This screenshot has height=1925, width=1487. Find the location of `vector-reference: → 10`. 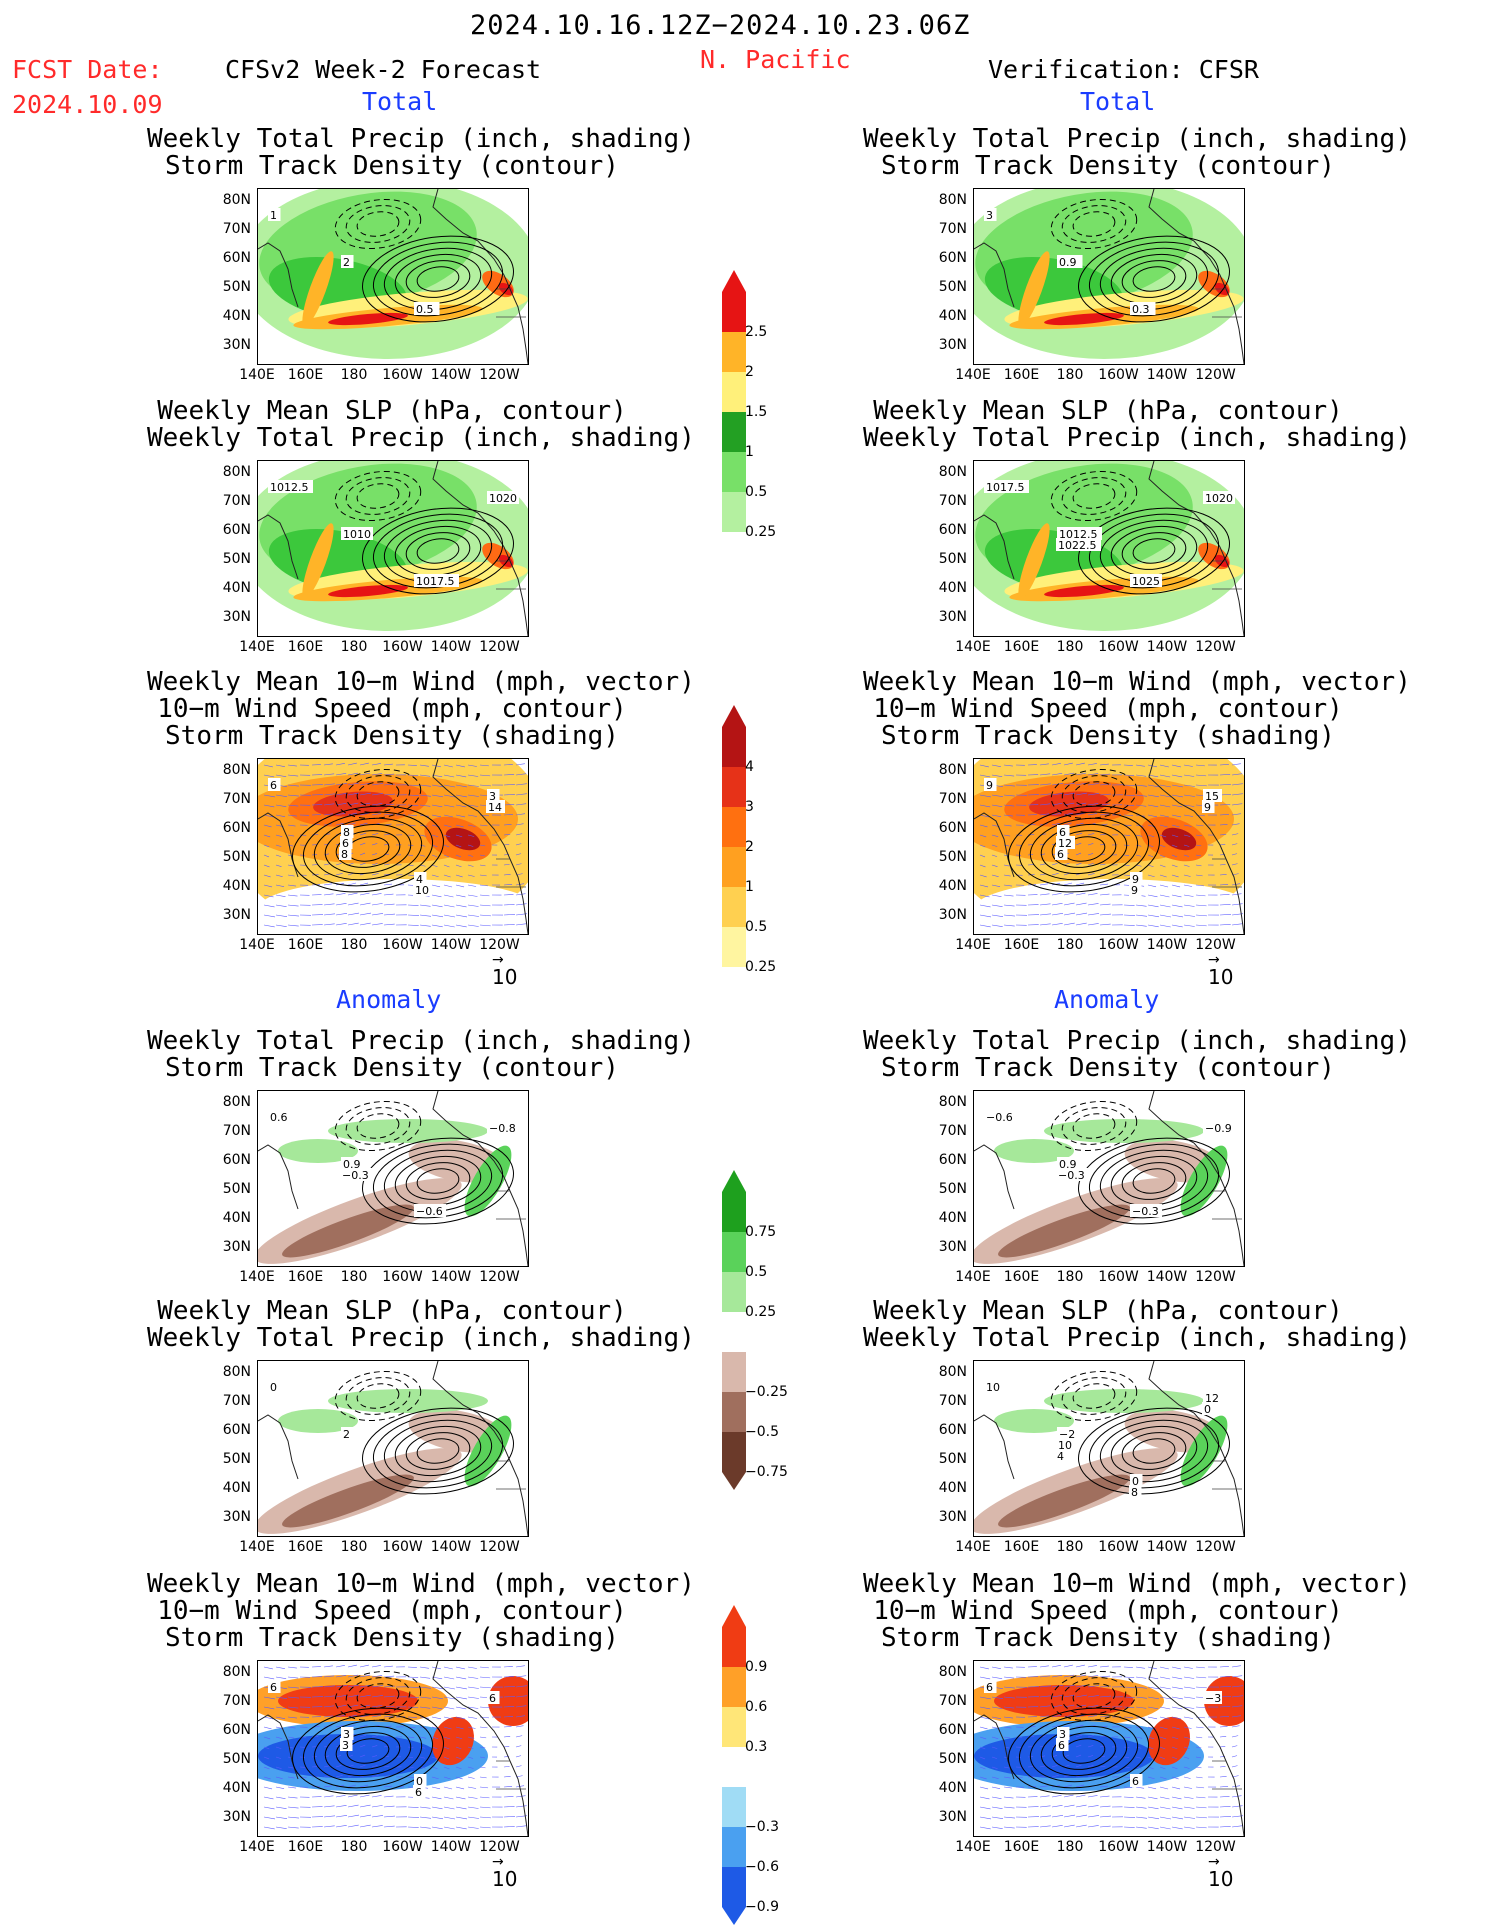

vector-reference: → 10 is located at coordinates (1221, 1873).